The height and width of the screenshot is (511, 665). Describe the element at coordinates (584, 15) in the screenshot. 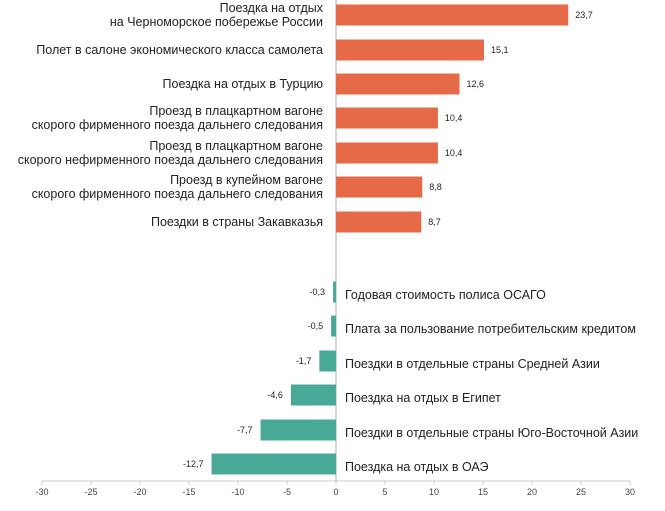

I see `data-label: 23,7` at that location.